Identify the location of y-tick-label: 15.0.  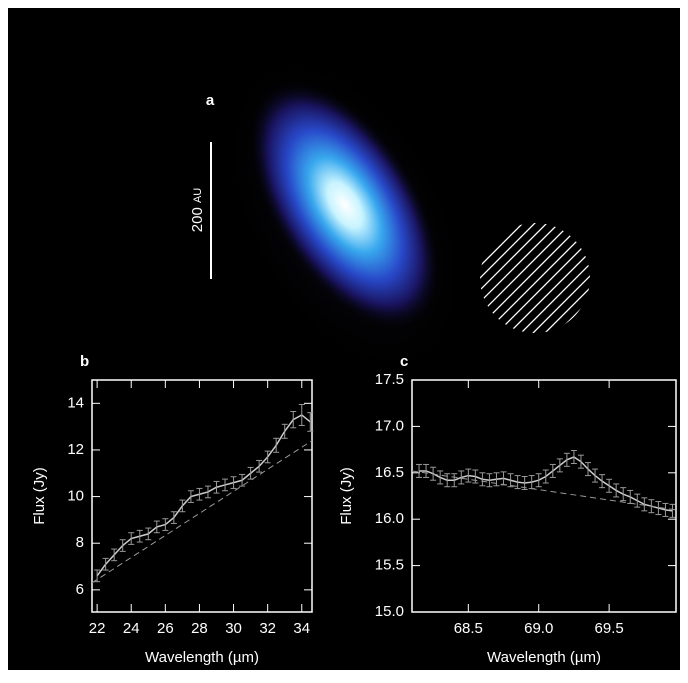
(389, 611).